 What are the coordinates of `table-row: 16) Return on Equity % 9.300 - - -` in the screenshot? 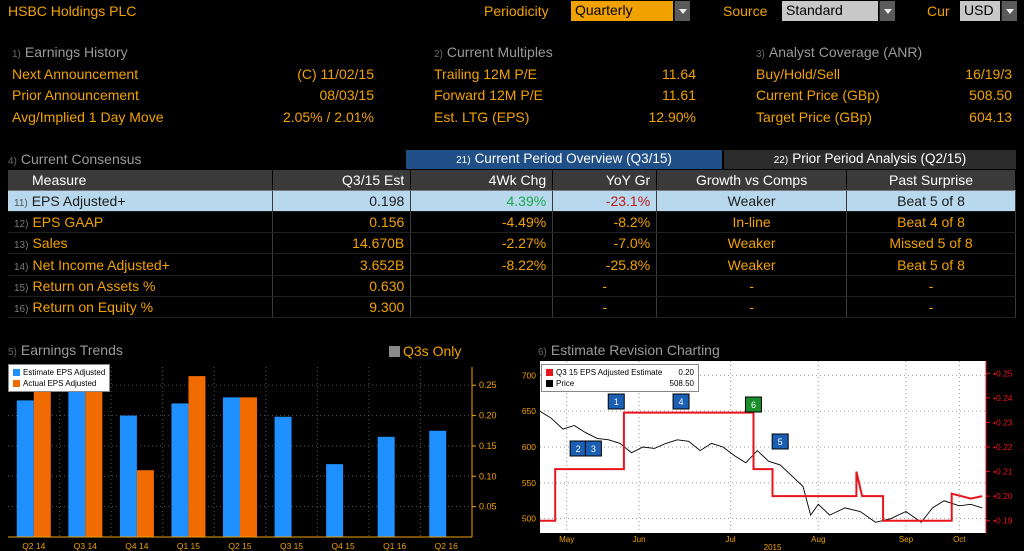 It's located at (512, 307).